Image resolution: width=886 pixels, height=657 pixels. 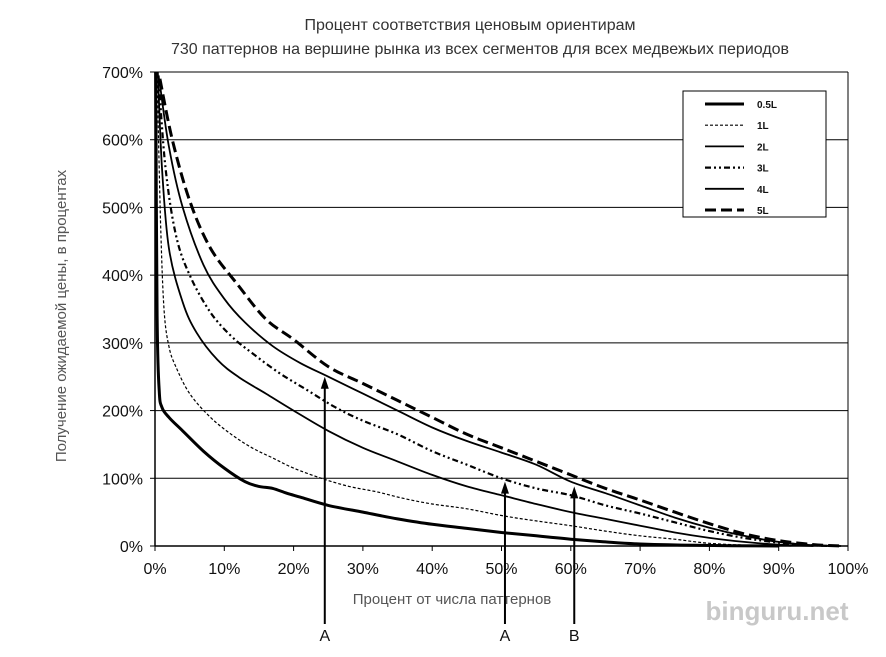 I want to click on marker-label: B, so click(x=574, y=636).